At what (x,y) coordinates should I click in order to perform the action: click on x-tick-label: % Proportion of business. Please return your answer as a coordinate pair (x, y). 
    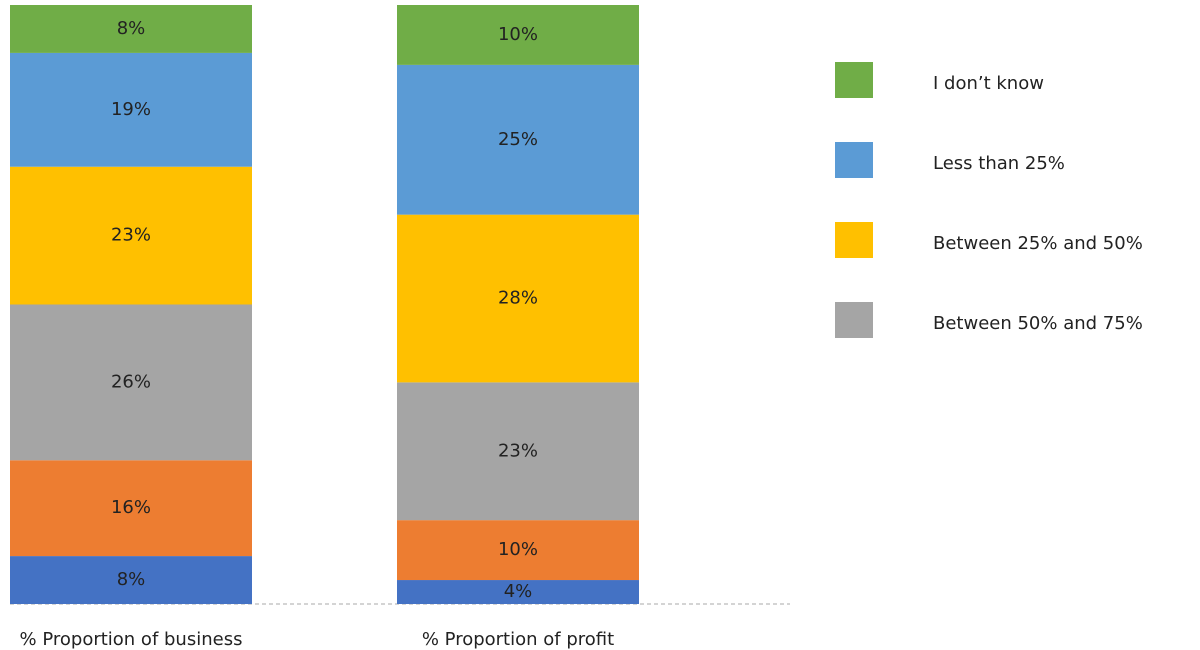
    Looking at the image, I should click on (131, 639).